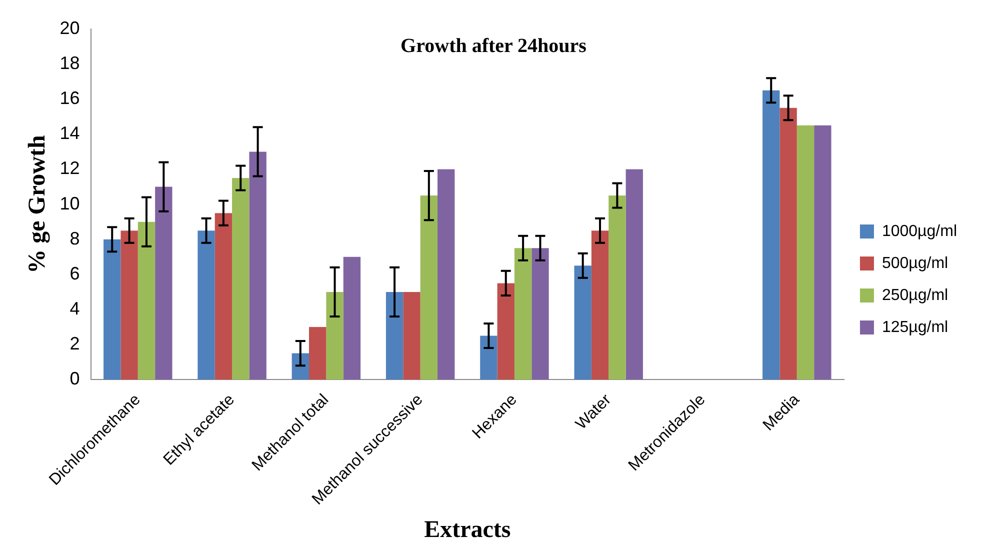  What do you see at coordinates (493, 46) in the screenshot?
I see `chart-title: Growth after 24hours` at bounding box center [493, 46].